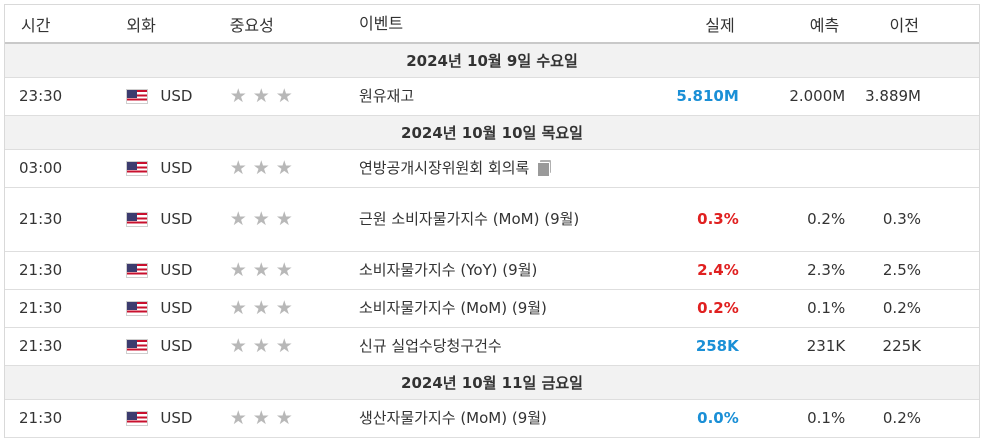 The height and width of the screenshot is (442, 985). Describe the element at coordinates (162, 24) in the screenshot. I see `header-currency: 외화` at that location.